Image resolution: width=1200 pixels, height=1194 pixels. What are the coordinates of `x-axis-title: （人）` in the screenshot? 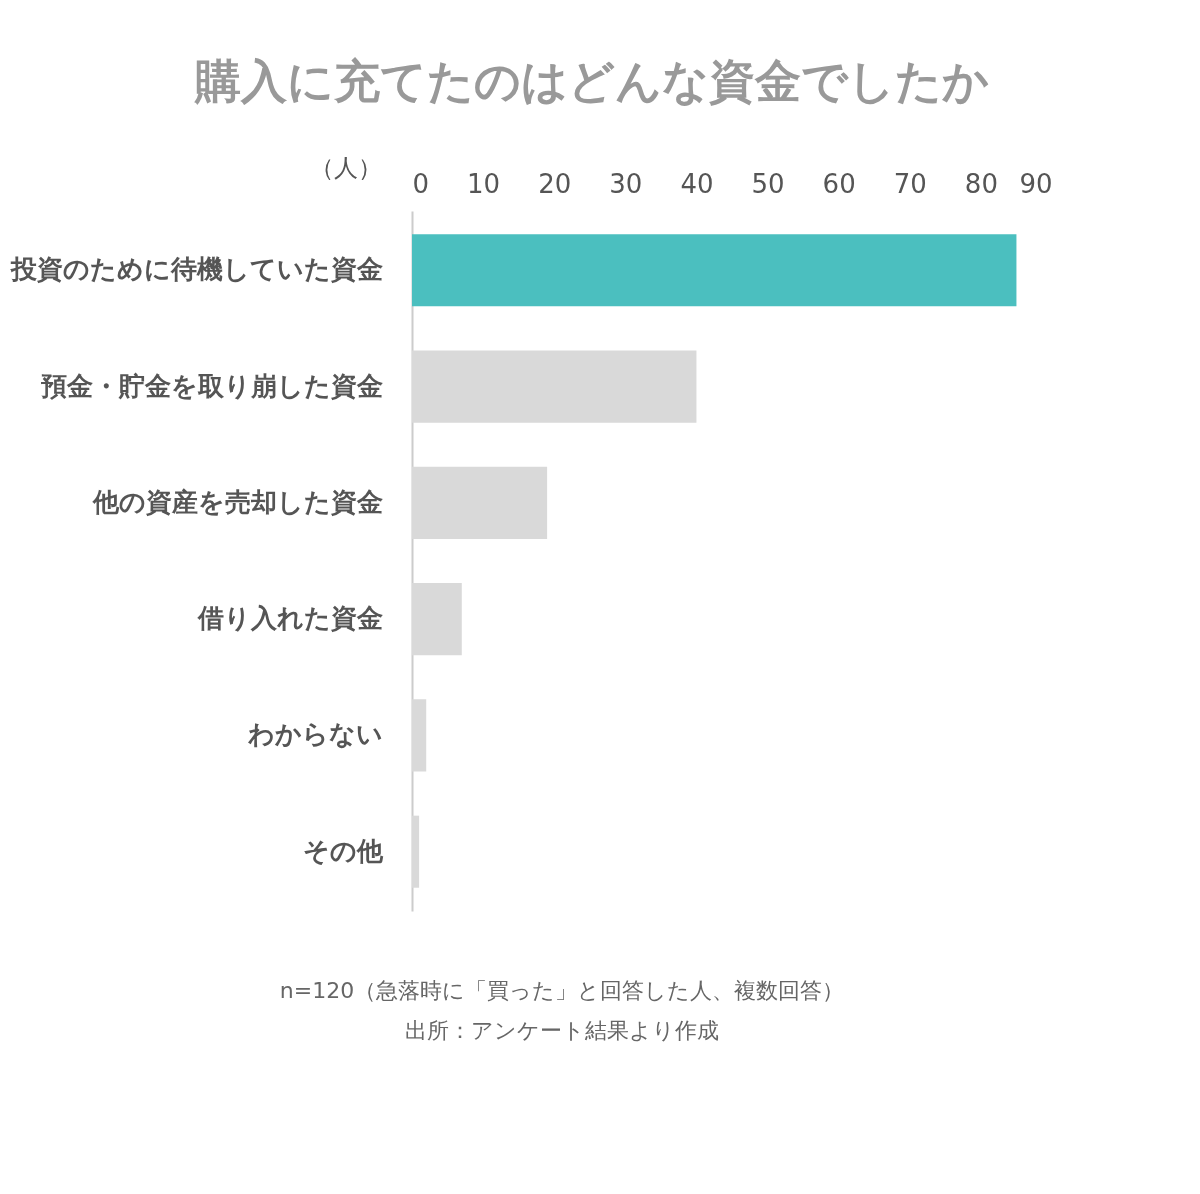 It's located at (346, 168).